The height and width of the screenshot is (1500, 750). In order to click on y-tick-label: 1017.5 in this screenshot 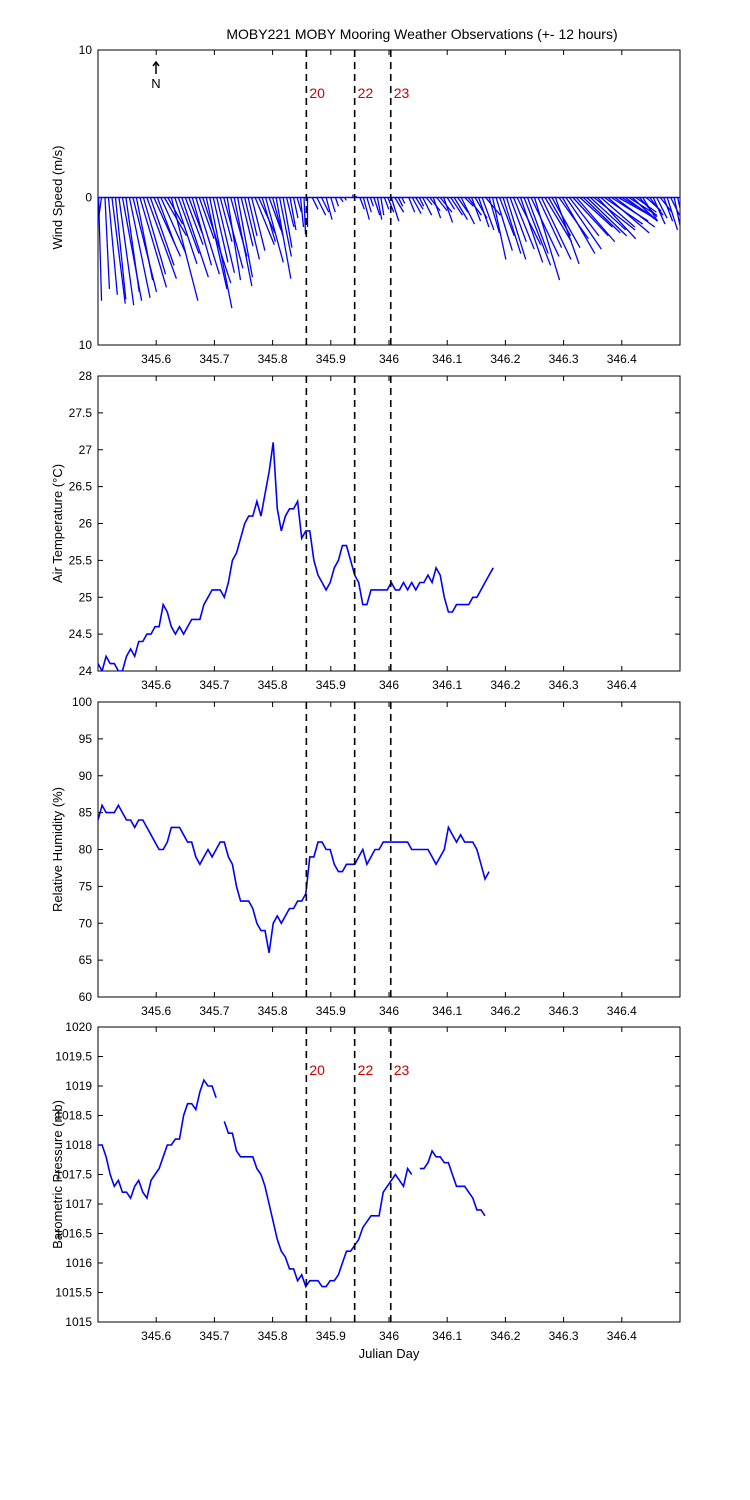, I will do `click(73, 1175)`.